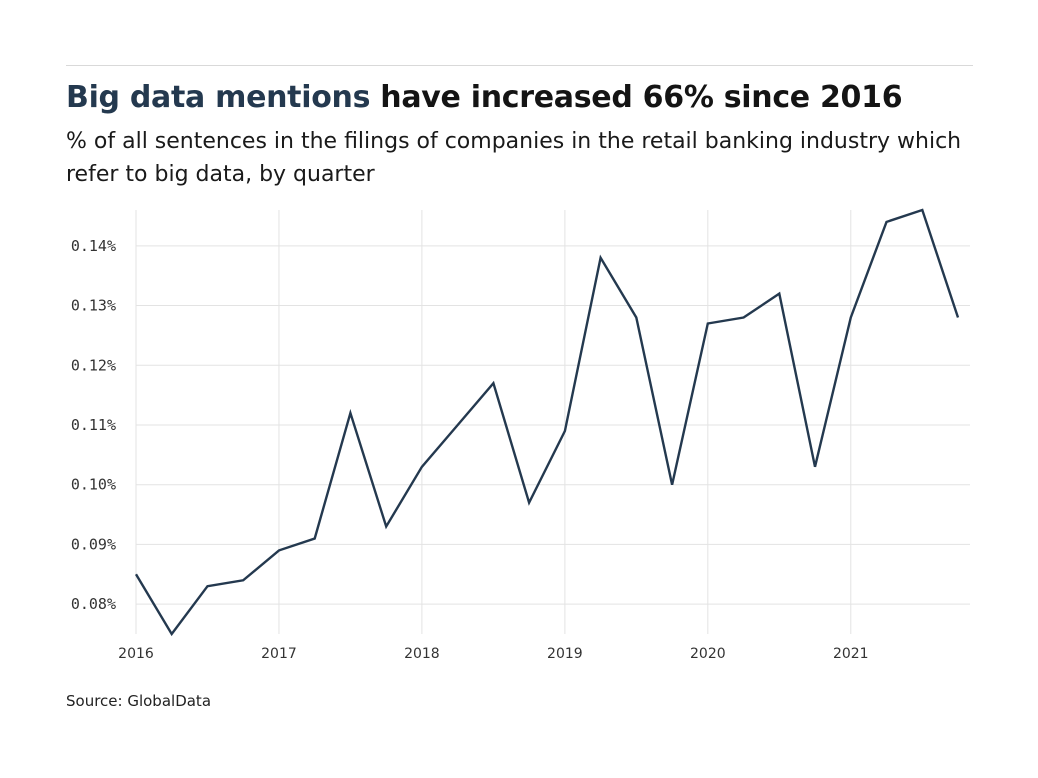  Describe the element at coordinates (279, 654) in the screenshot. I see `x-tick-label: 2017` at that location.